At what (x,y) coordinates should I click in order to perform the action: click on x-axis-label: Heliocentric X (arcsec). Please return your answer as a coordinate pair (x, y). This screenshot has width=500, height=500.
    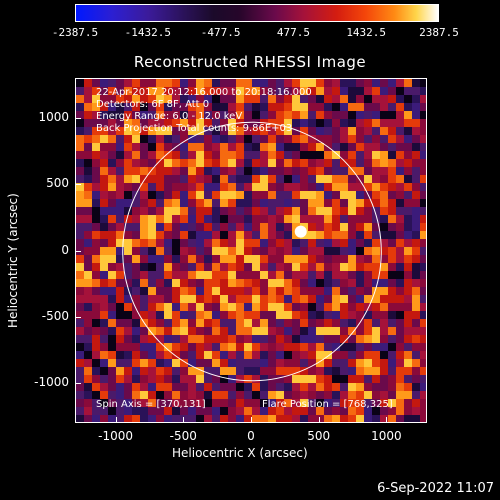
    Looking at the image, I should click on (240, 453).